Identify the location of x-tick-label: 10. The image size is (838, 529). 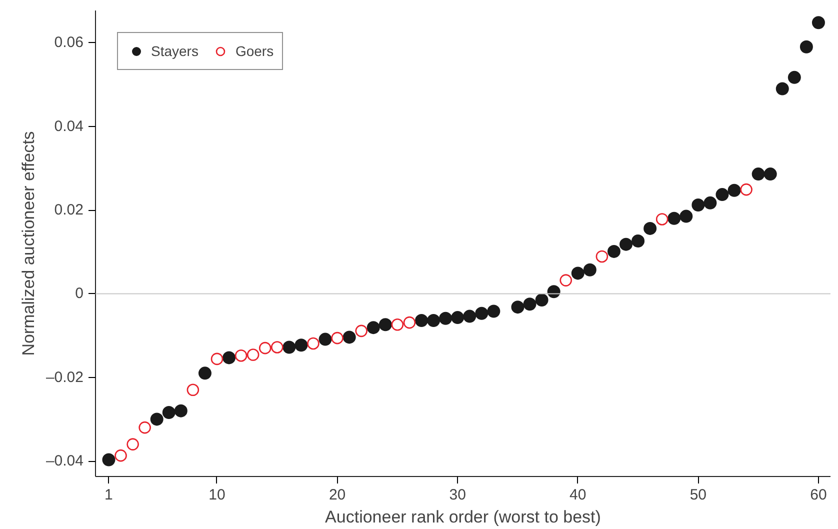
(217, 495).